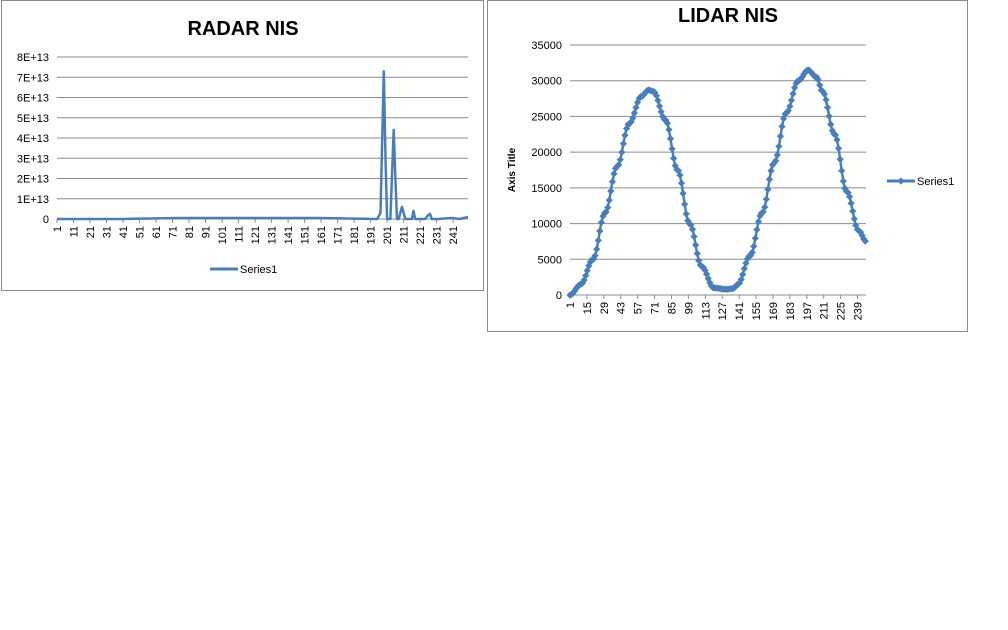  I want to click on x-tick-label: 201, so click(388, 235).